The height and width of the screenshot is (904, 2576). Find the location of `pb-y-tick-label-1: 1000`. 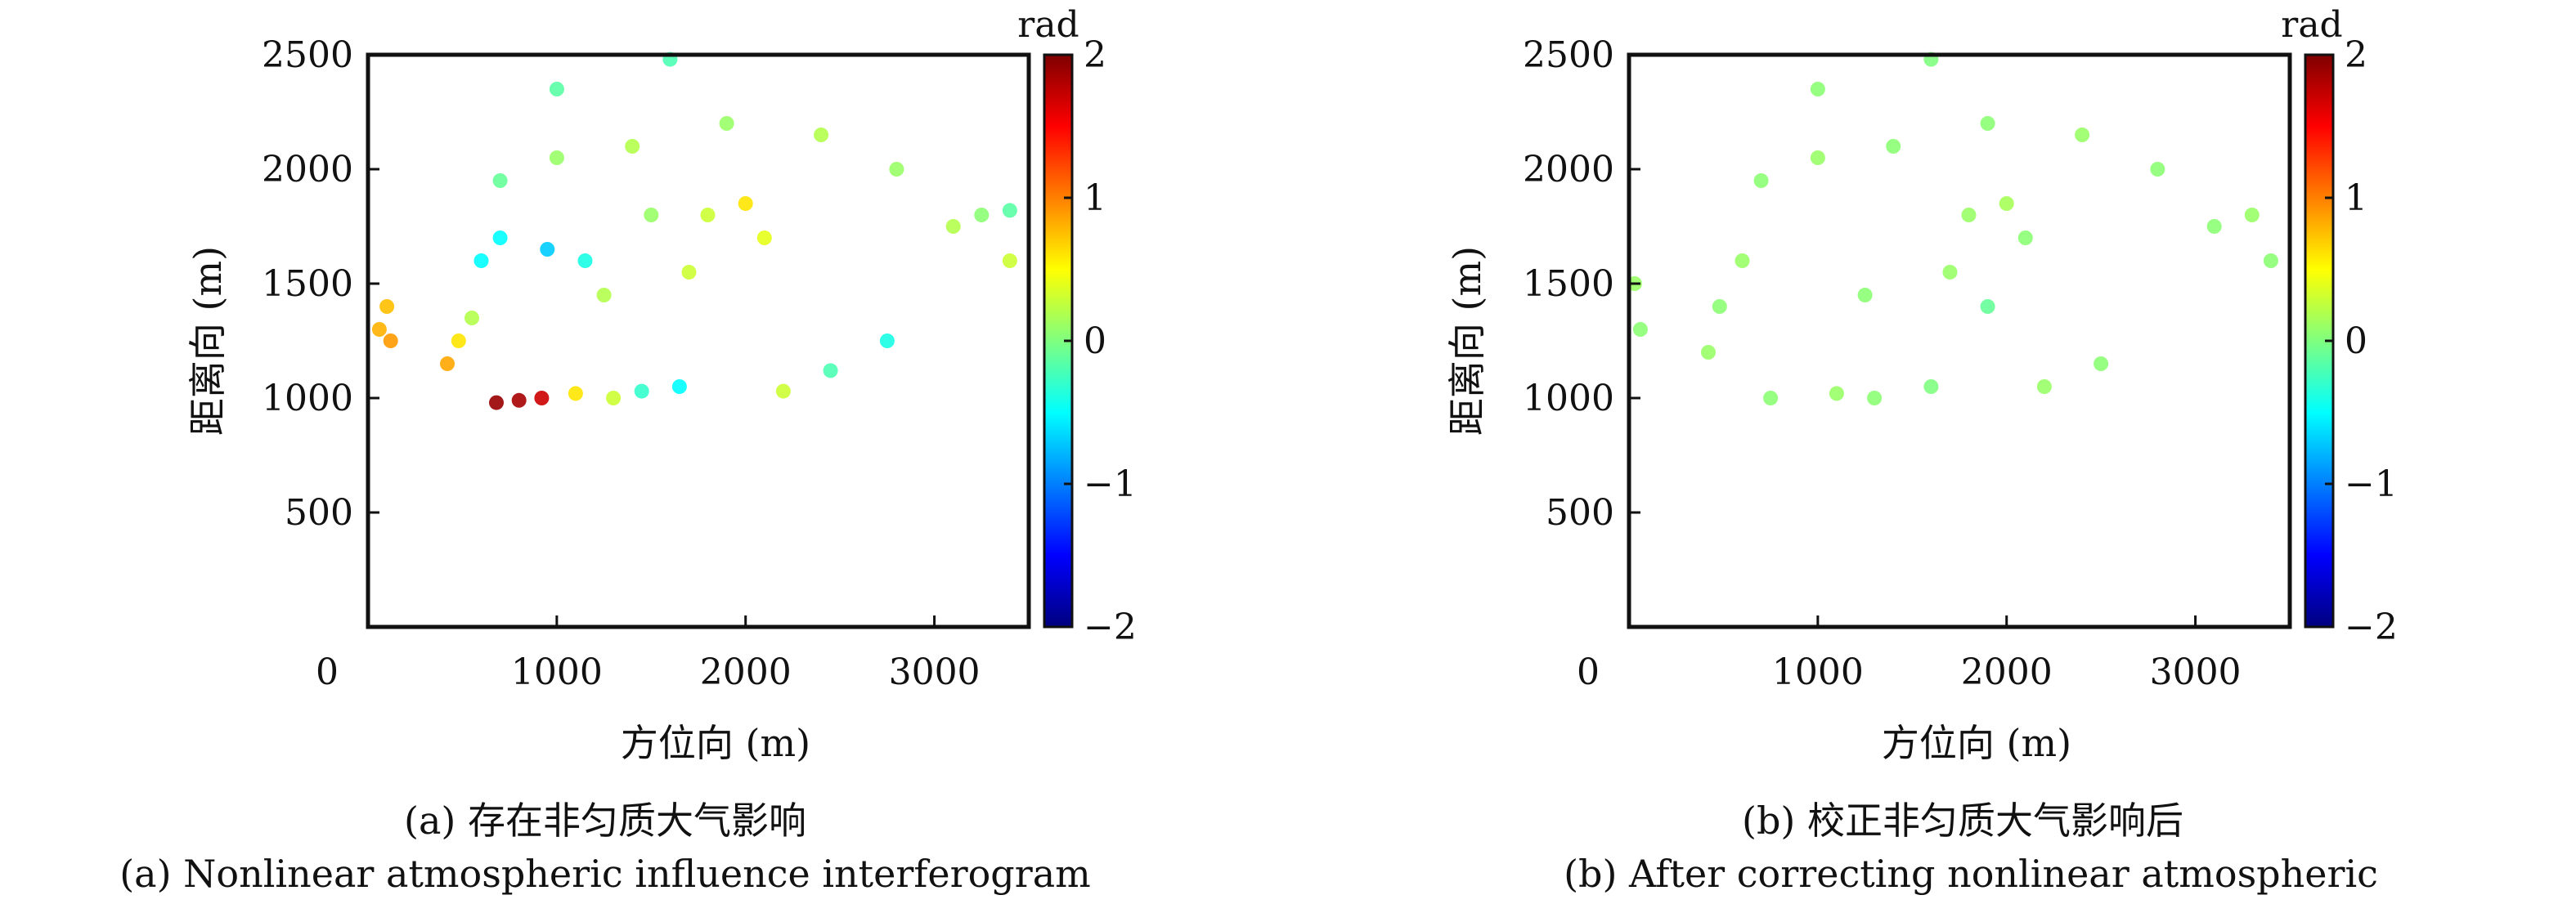

pb-y-tick-label-1: 1000 is located at coordinates (1568, 398).